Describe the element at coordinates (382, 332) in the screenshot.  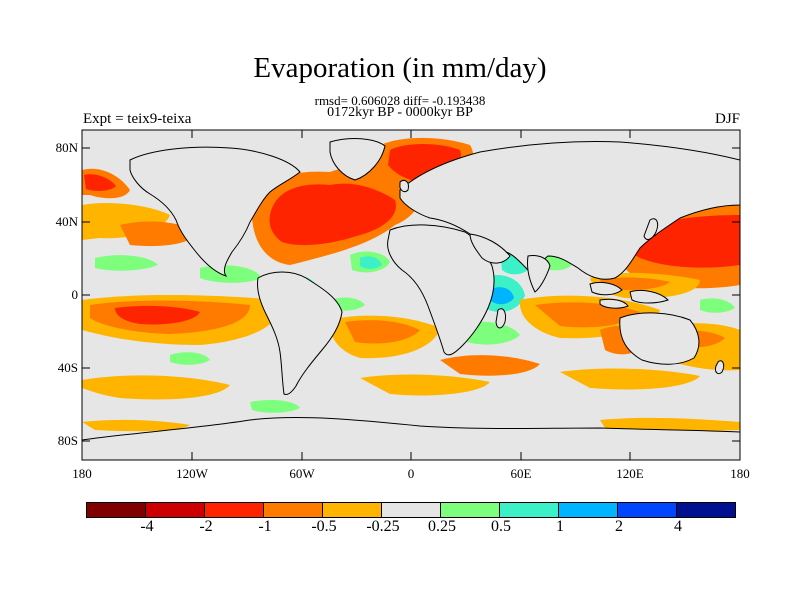
I see `anomaly-s-atlantic-band` at that location.